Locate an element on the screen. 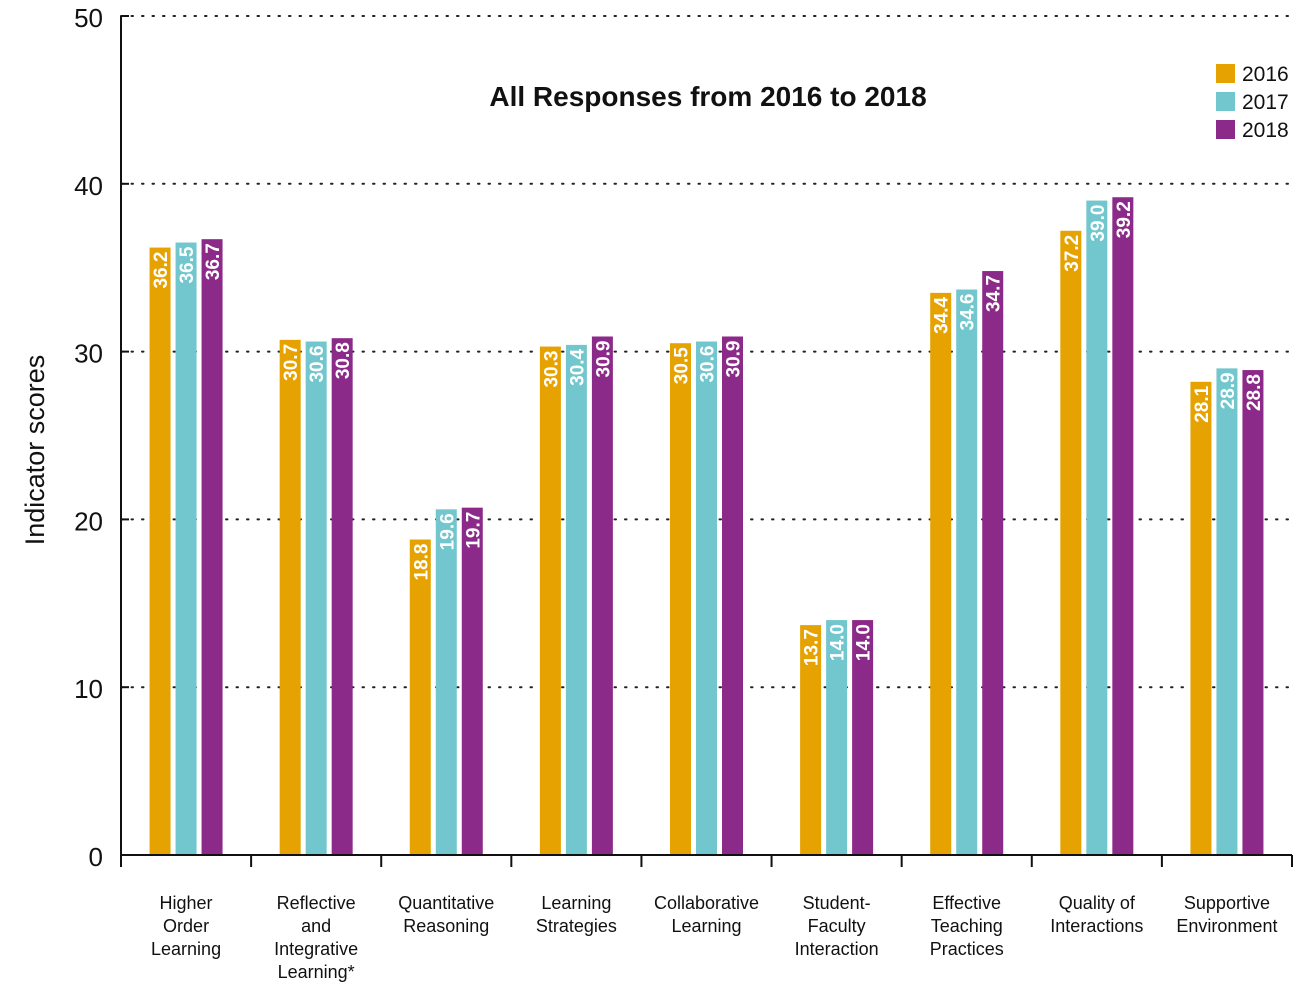  x-tick-label: Higher Order Learning is located at coordinates (186, 926).